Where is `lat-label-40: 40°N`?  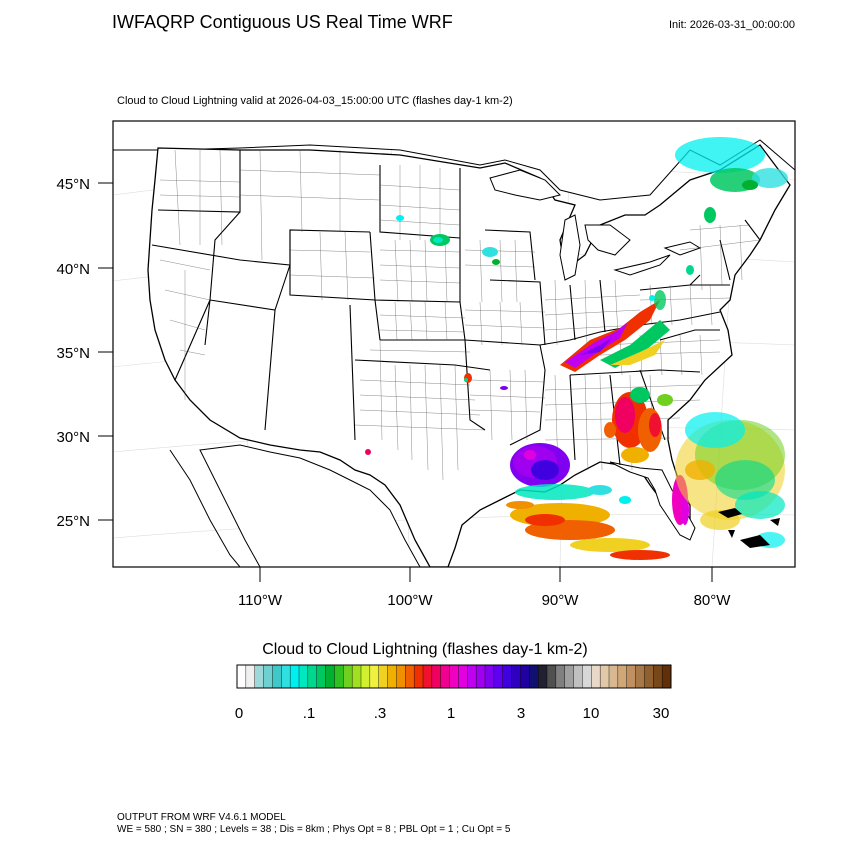 lat-label-40: 40°N is located at coordinates (73, 269).